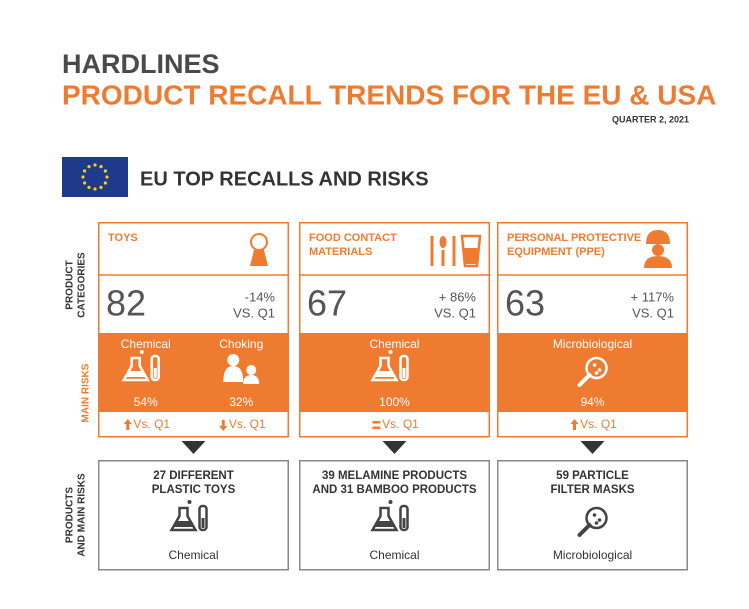 This screenshot has width=749, height=609. I want to click on category-name: MATERIALS, so click(340, 252).